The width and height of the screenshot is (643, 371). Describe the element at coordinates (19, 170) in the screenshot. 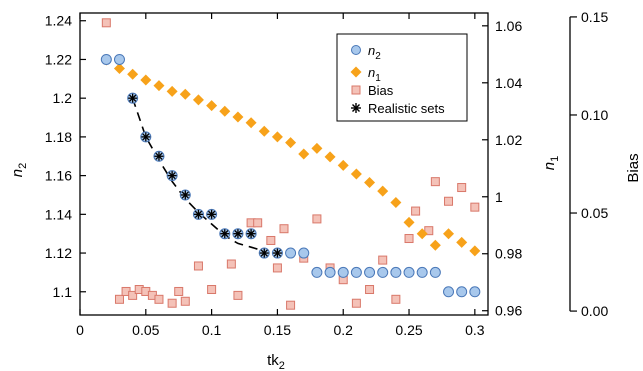

I see `left-axis-title: n2` at that location.